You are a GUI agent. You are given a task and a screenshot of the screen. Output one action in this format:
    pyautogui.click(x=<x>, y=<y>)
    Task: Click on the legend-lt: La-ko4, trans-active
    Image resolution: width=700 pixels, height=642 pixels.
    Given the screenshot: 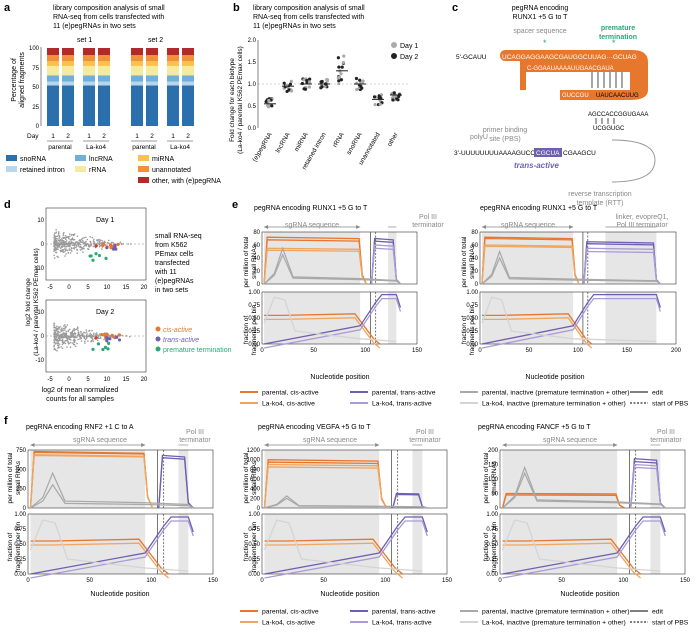 What is the action you would take?
    pyautogui.click(x=402, y=623)
    